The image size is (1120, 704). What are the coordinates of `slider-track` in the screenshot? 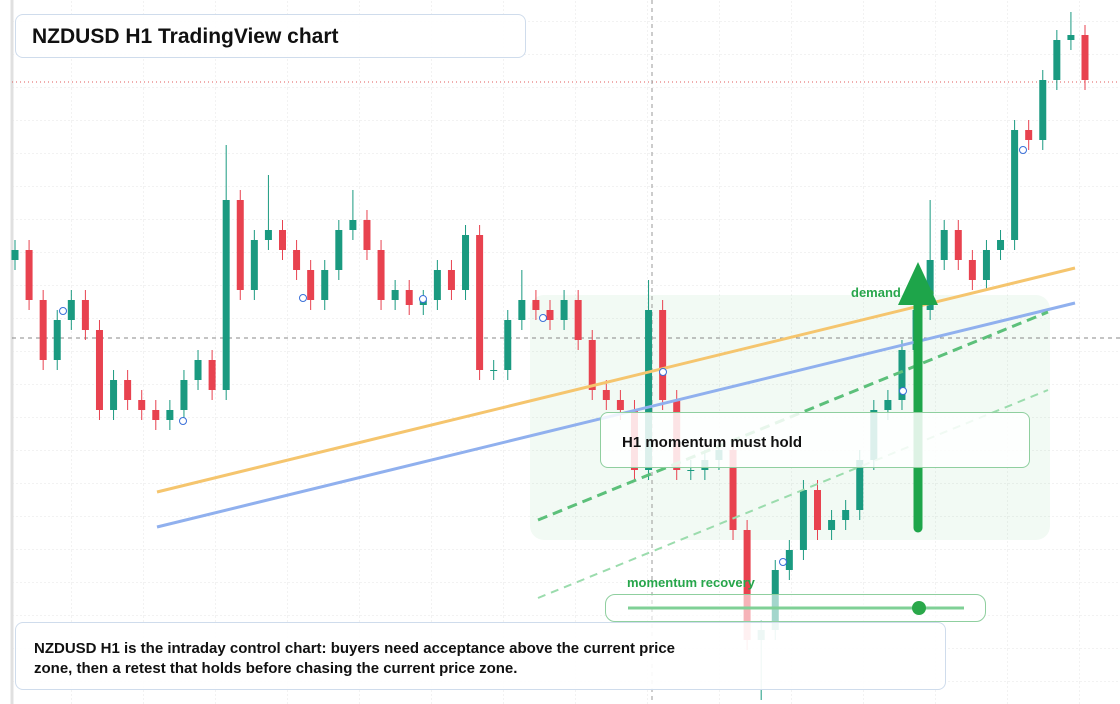 It's located at (796, 608).